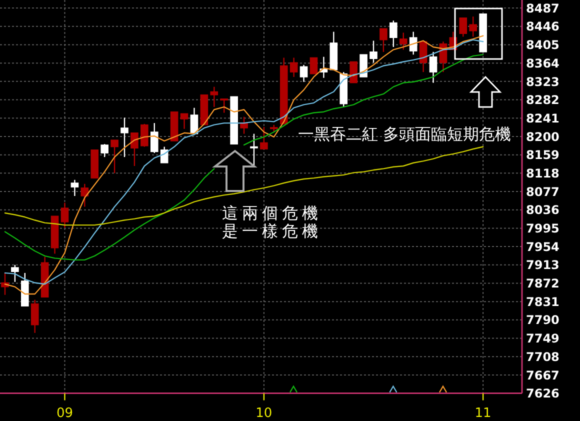 This screenshot has height=421, width=580. Describe the element at coordinates (543, 229) in the screenshot. I see `y-tick-label: 7995` at that location.